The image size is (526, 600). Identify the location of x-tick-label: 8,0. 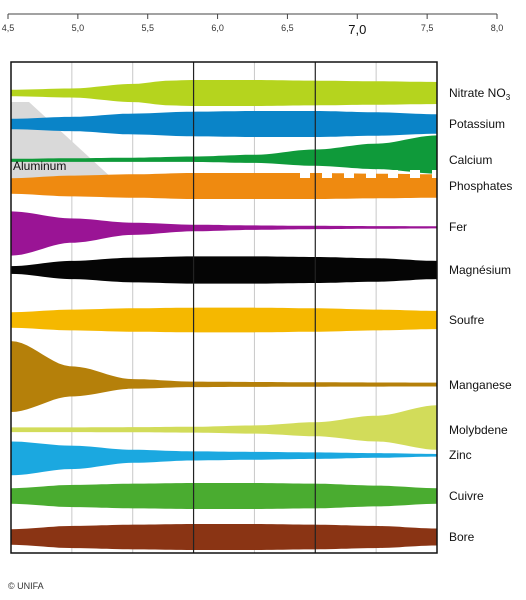
(497, 28).